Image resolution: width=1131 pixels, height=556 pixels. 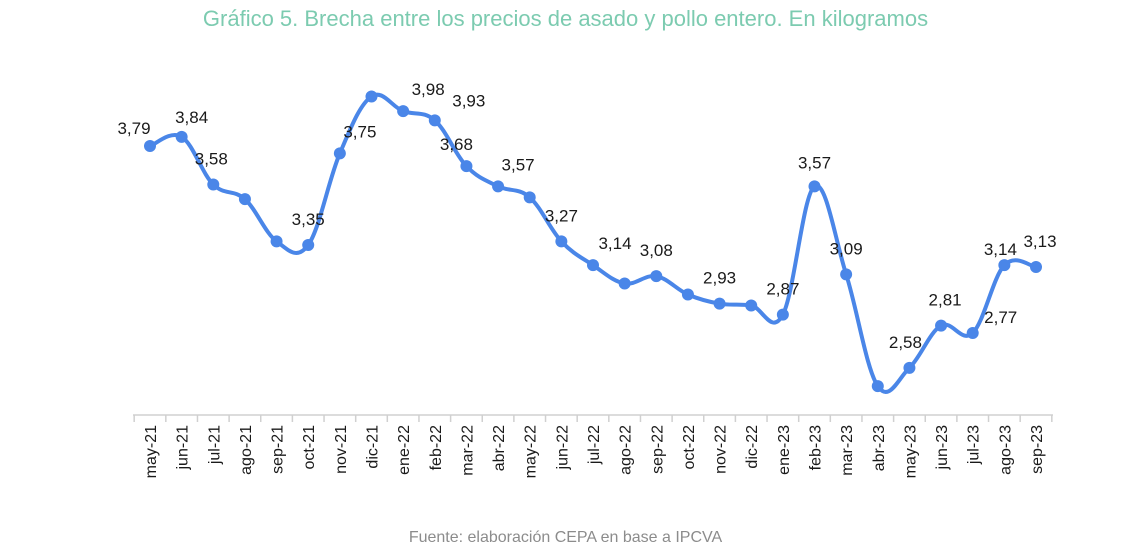 I want to click on x-tick-label-ene-23: ene-23, so click(x=784, y=450).